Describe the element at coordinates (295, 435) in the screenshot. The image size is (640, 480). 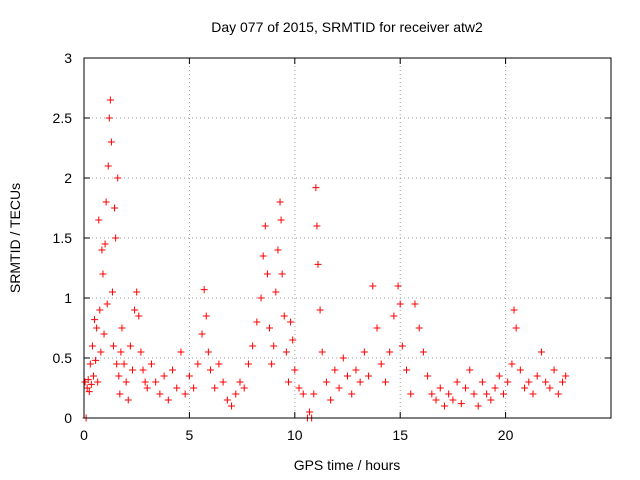
I see `x-tick-label: 10` at that location.